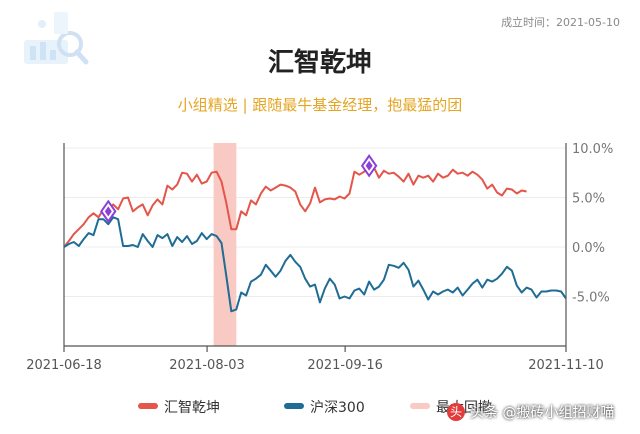 The width and height of the screenshot is (640, 434). I want to click on watermark: 头条 @搬砖小组招财喵, so click(542, 413).